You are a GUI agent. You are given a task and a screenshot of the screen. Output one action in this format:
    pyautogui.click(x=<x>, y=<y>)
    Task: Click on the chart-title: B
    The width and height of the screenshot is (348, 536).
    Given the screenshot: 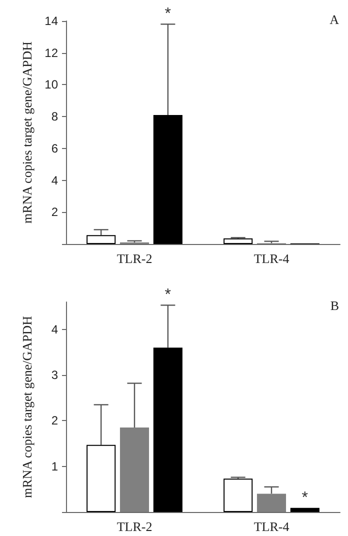 What is the action you would take?
    pyautogui.click(x=335, y=305)
    